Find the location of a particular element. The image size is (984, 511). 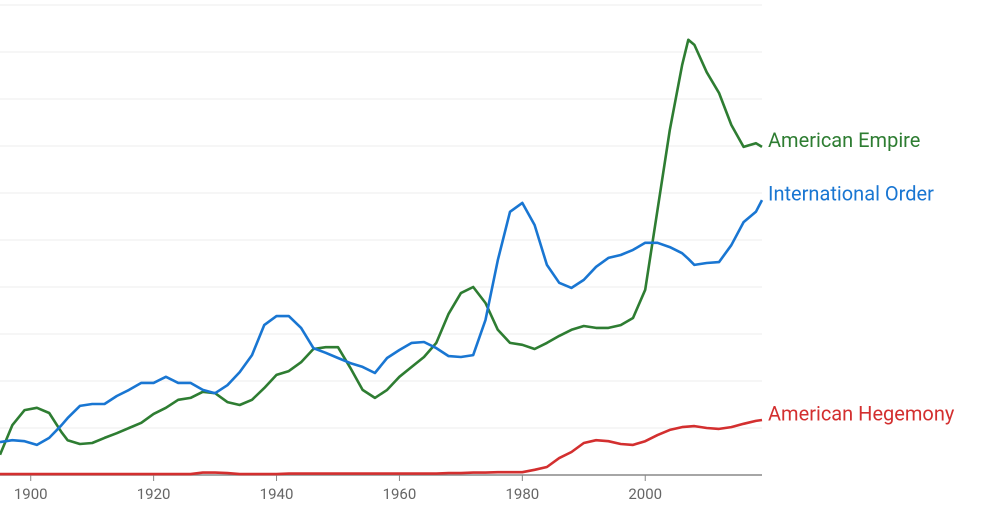

x-tick-label: 1900 is located at coordinates (31, 494).